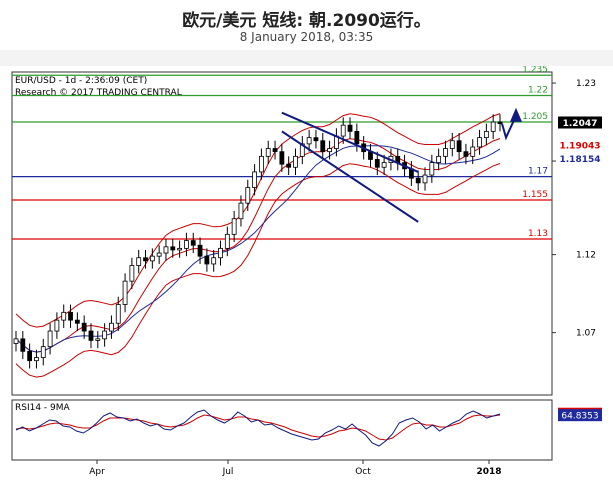  I want to click on channel-lower-line, so click(350, 176).